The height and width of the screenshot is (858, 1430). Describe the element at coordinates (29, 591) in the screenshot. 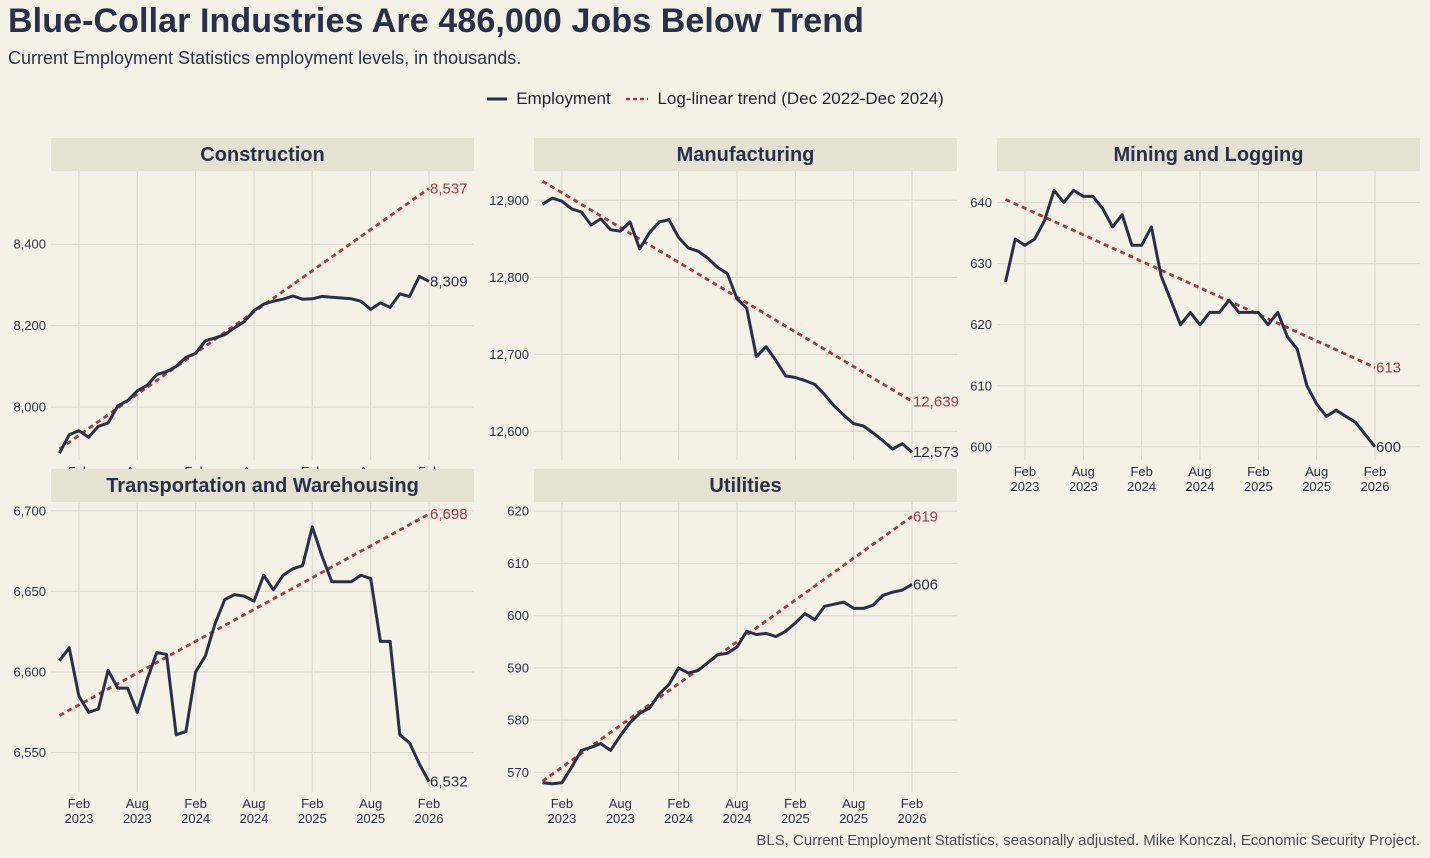

I see `y-tick-label: 6,650` at that location.